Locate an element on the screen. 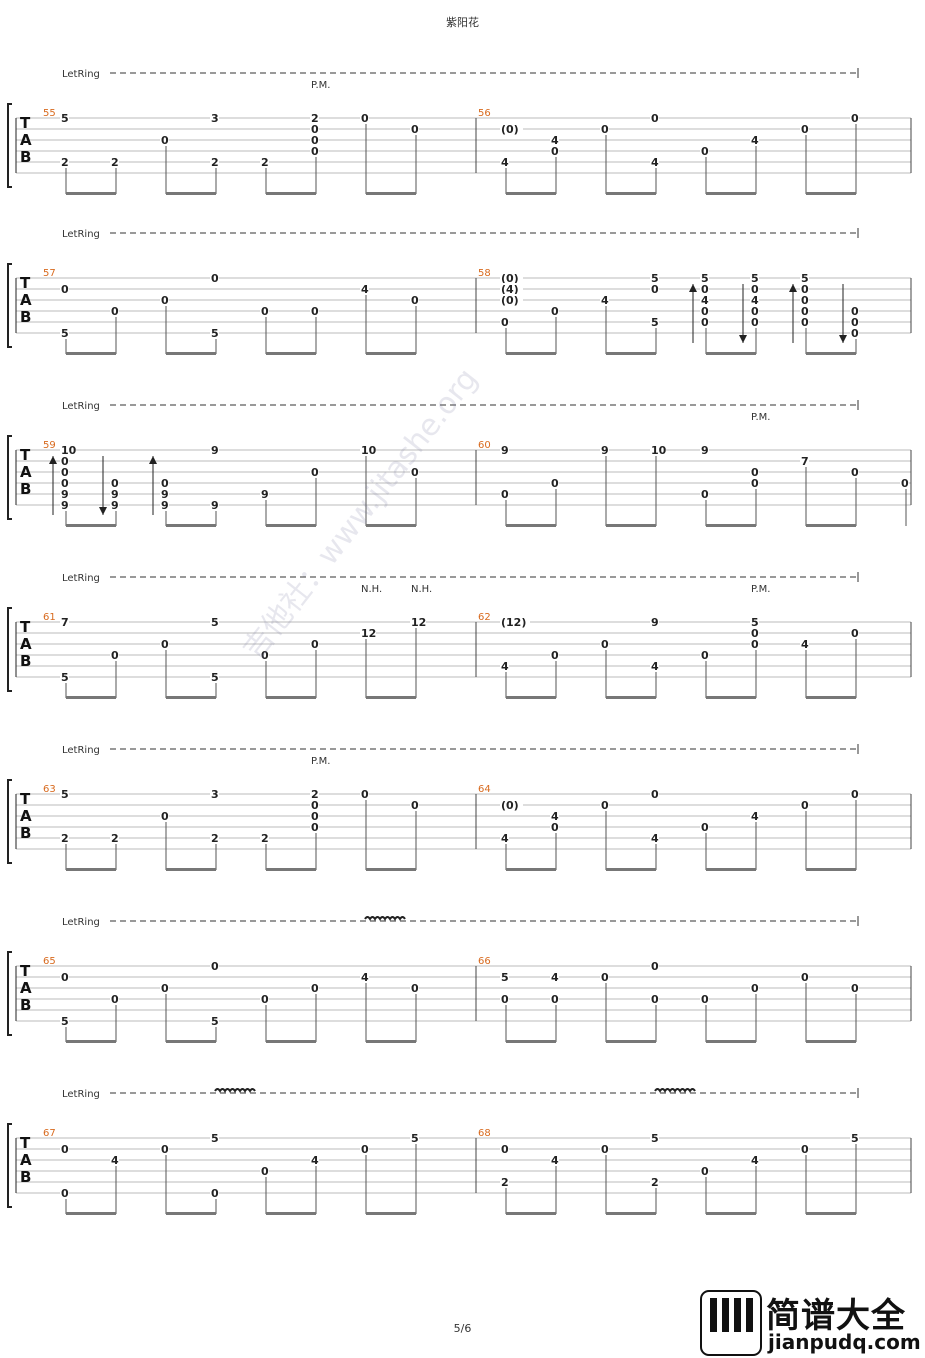 The image size is (925, 1358). brand-logo: 简谱大全 jianpudq.com is located at coordinates (812, 1323).